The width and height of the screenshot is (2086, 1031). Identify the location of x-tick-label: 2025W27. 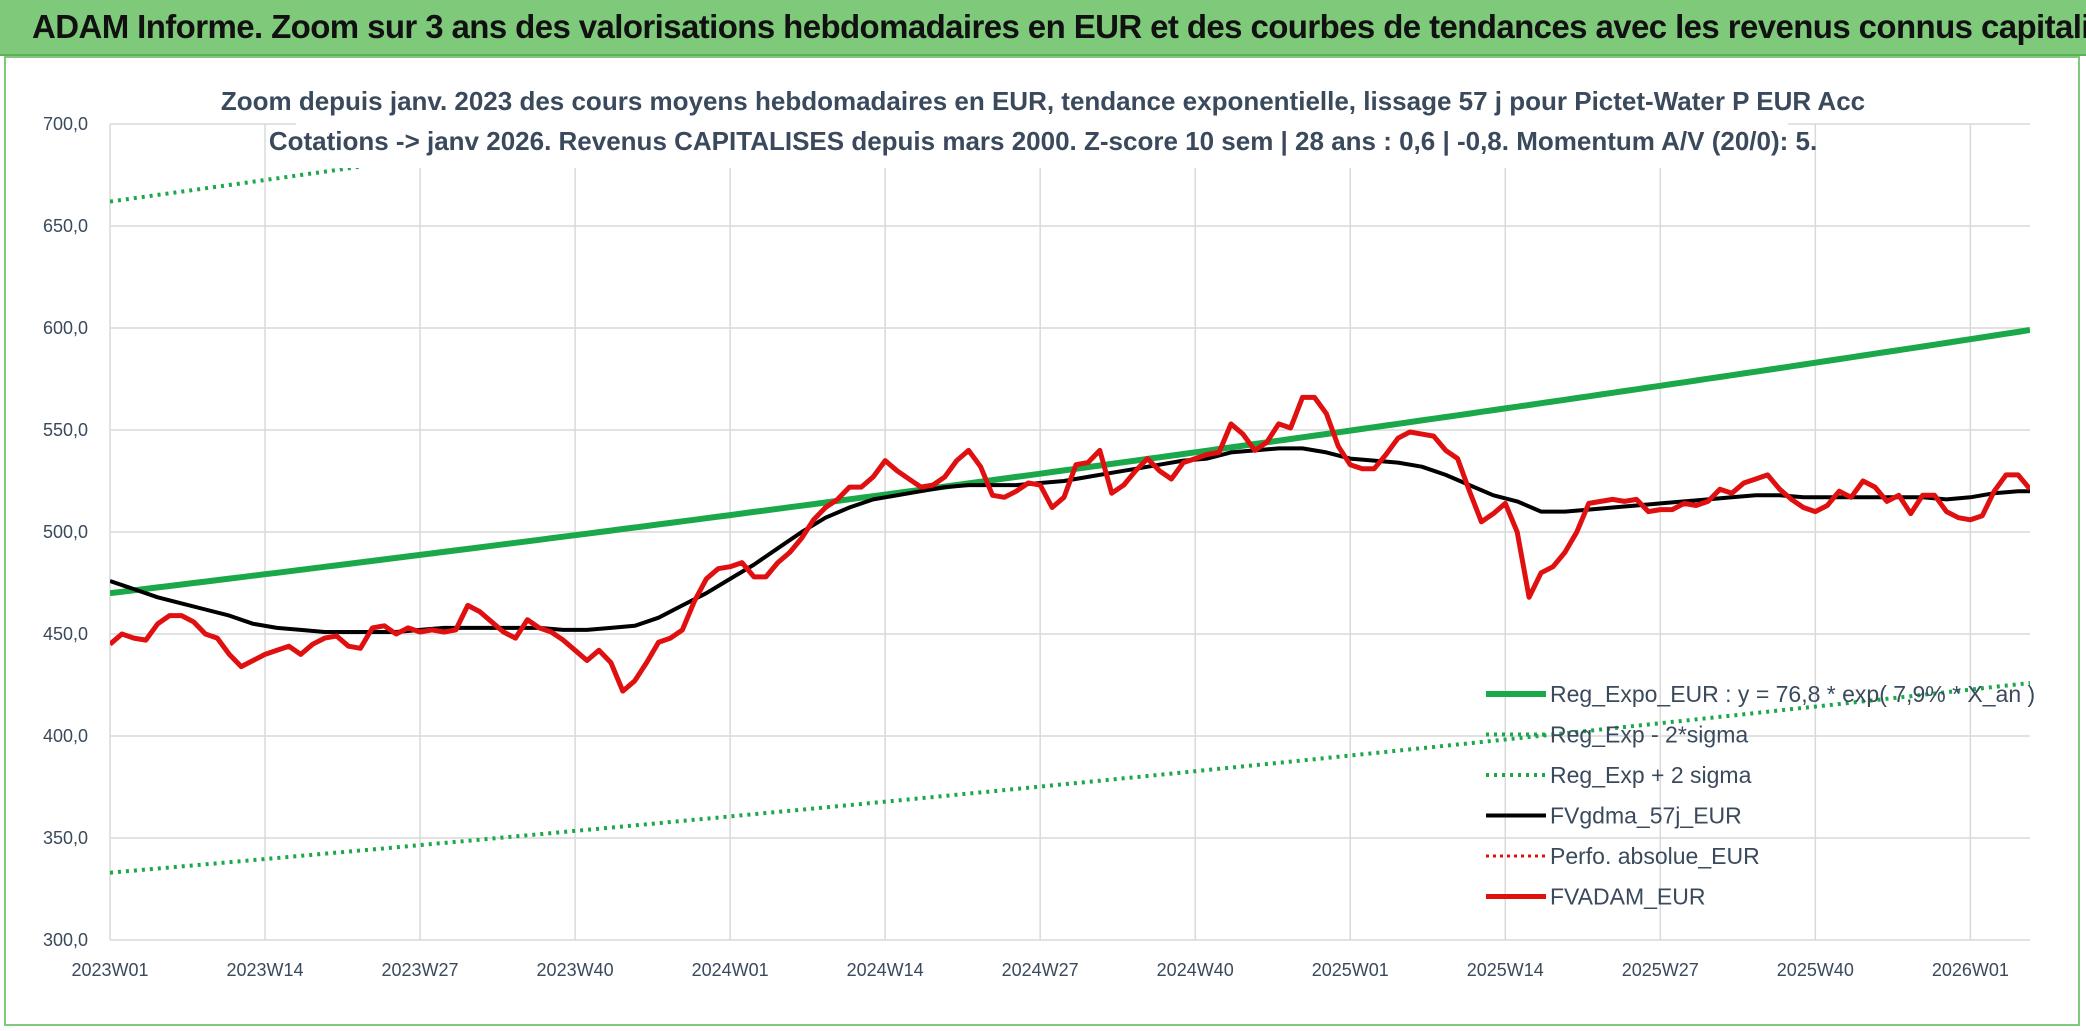
(1660, 970).